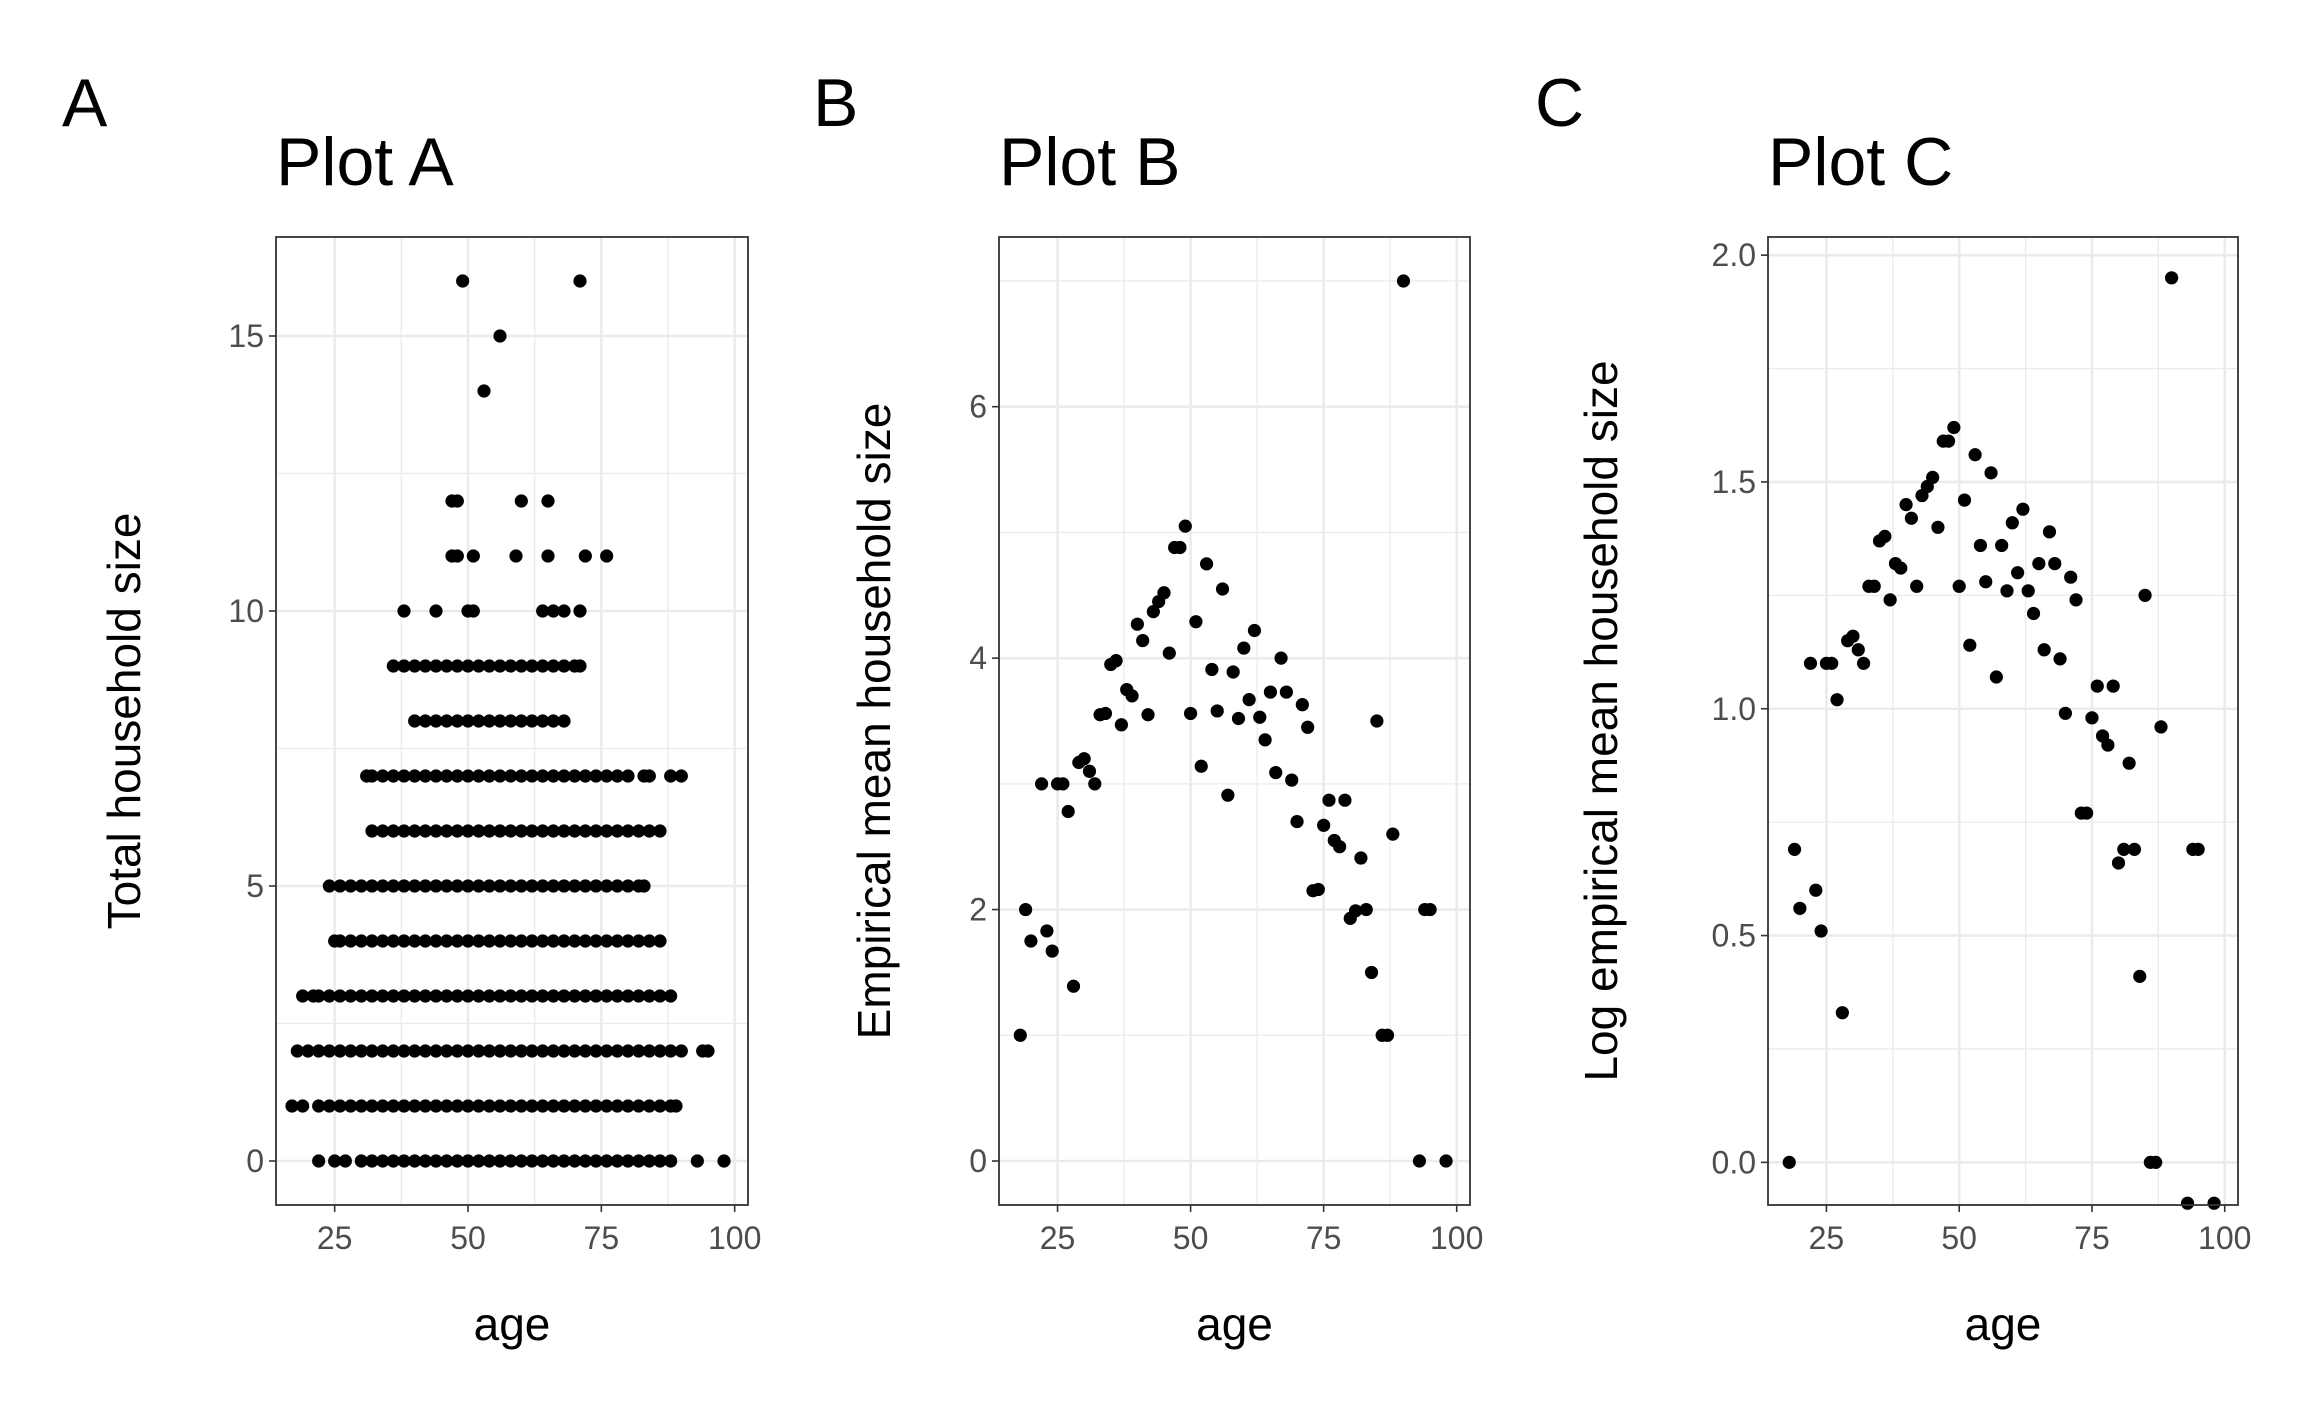 The width and height of the screenshot is (2304, 1423). Describe the element at coordinates (85, 103) in the screenshot. I see `panel-tag: A` at that location.